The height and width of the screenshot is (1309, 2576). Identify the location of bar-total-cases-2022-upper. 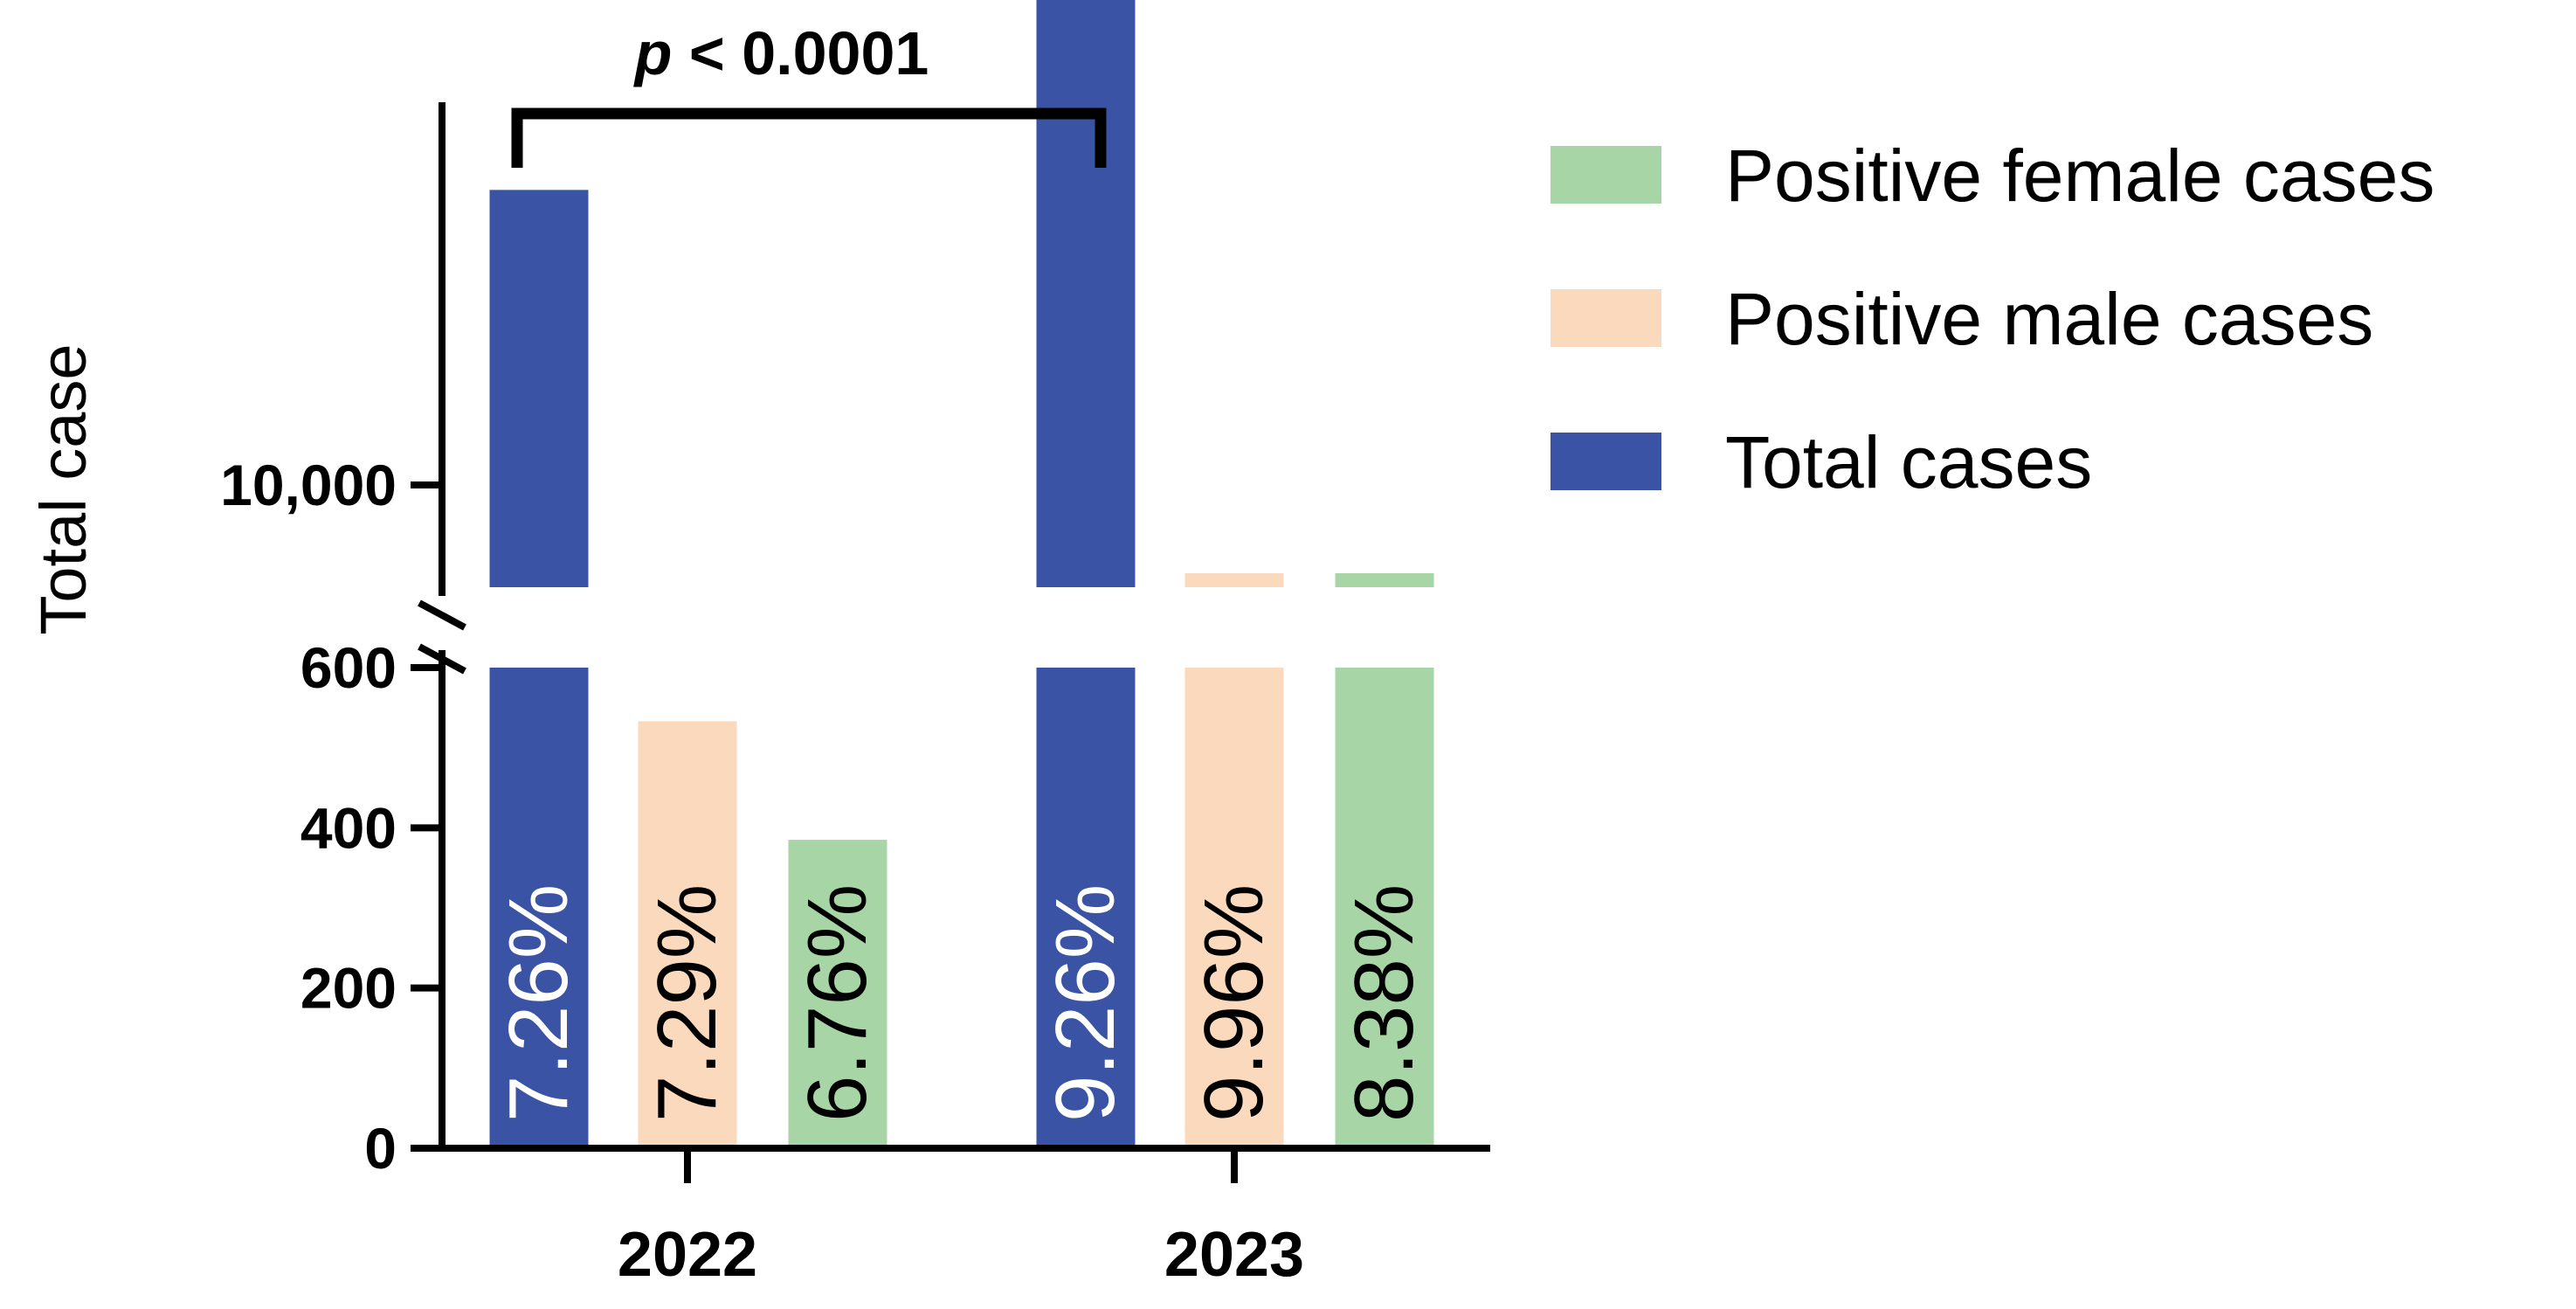
(539, 388).